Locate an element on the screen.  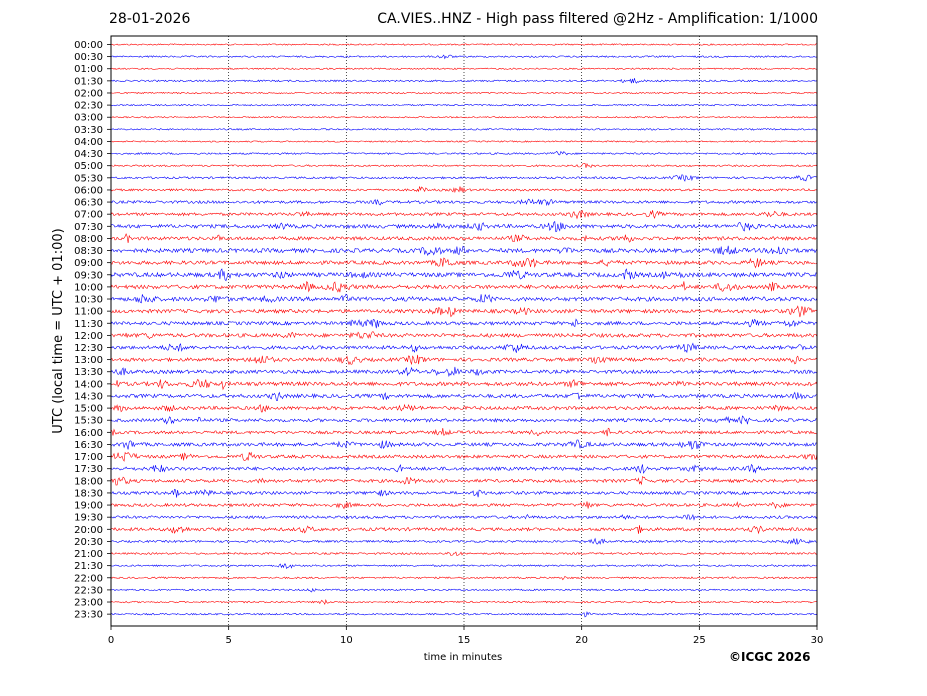
y-tick-label-0300: 03:00 is located at coordinates (88, 118).